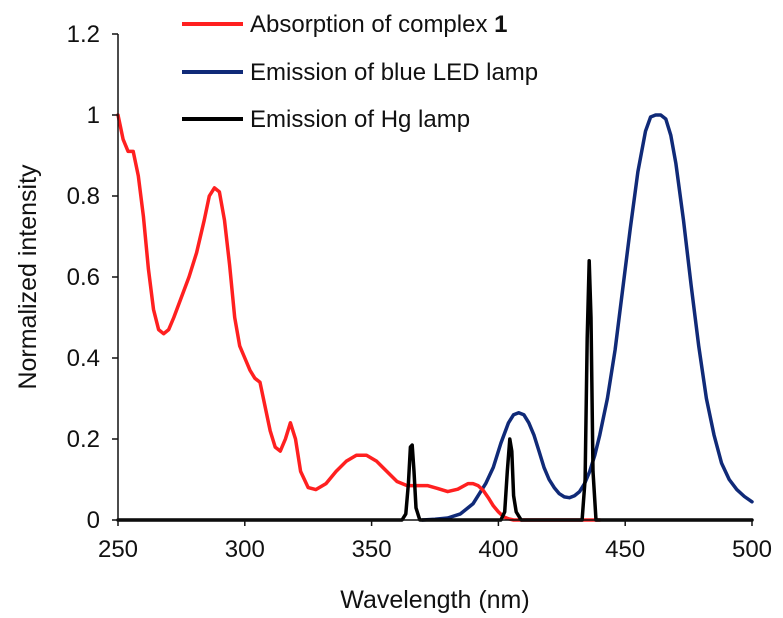 This screenshot has height=618, width=783. I want to click on y-ticks: 0 0.2 0.4 0.6 0.8 1 1.2, so click(92, 277).